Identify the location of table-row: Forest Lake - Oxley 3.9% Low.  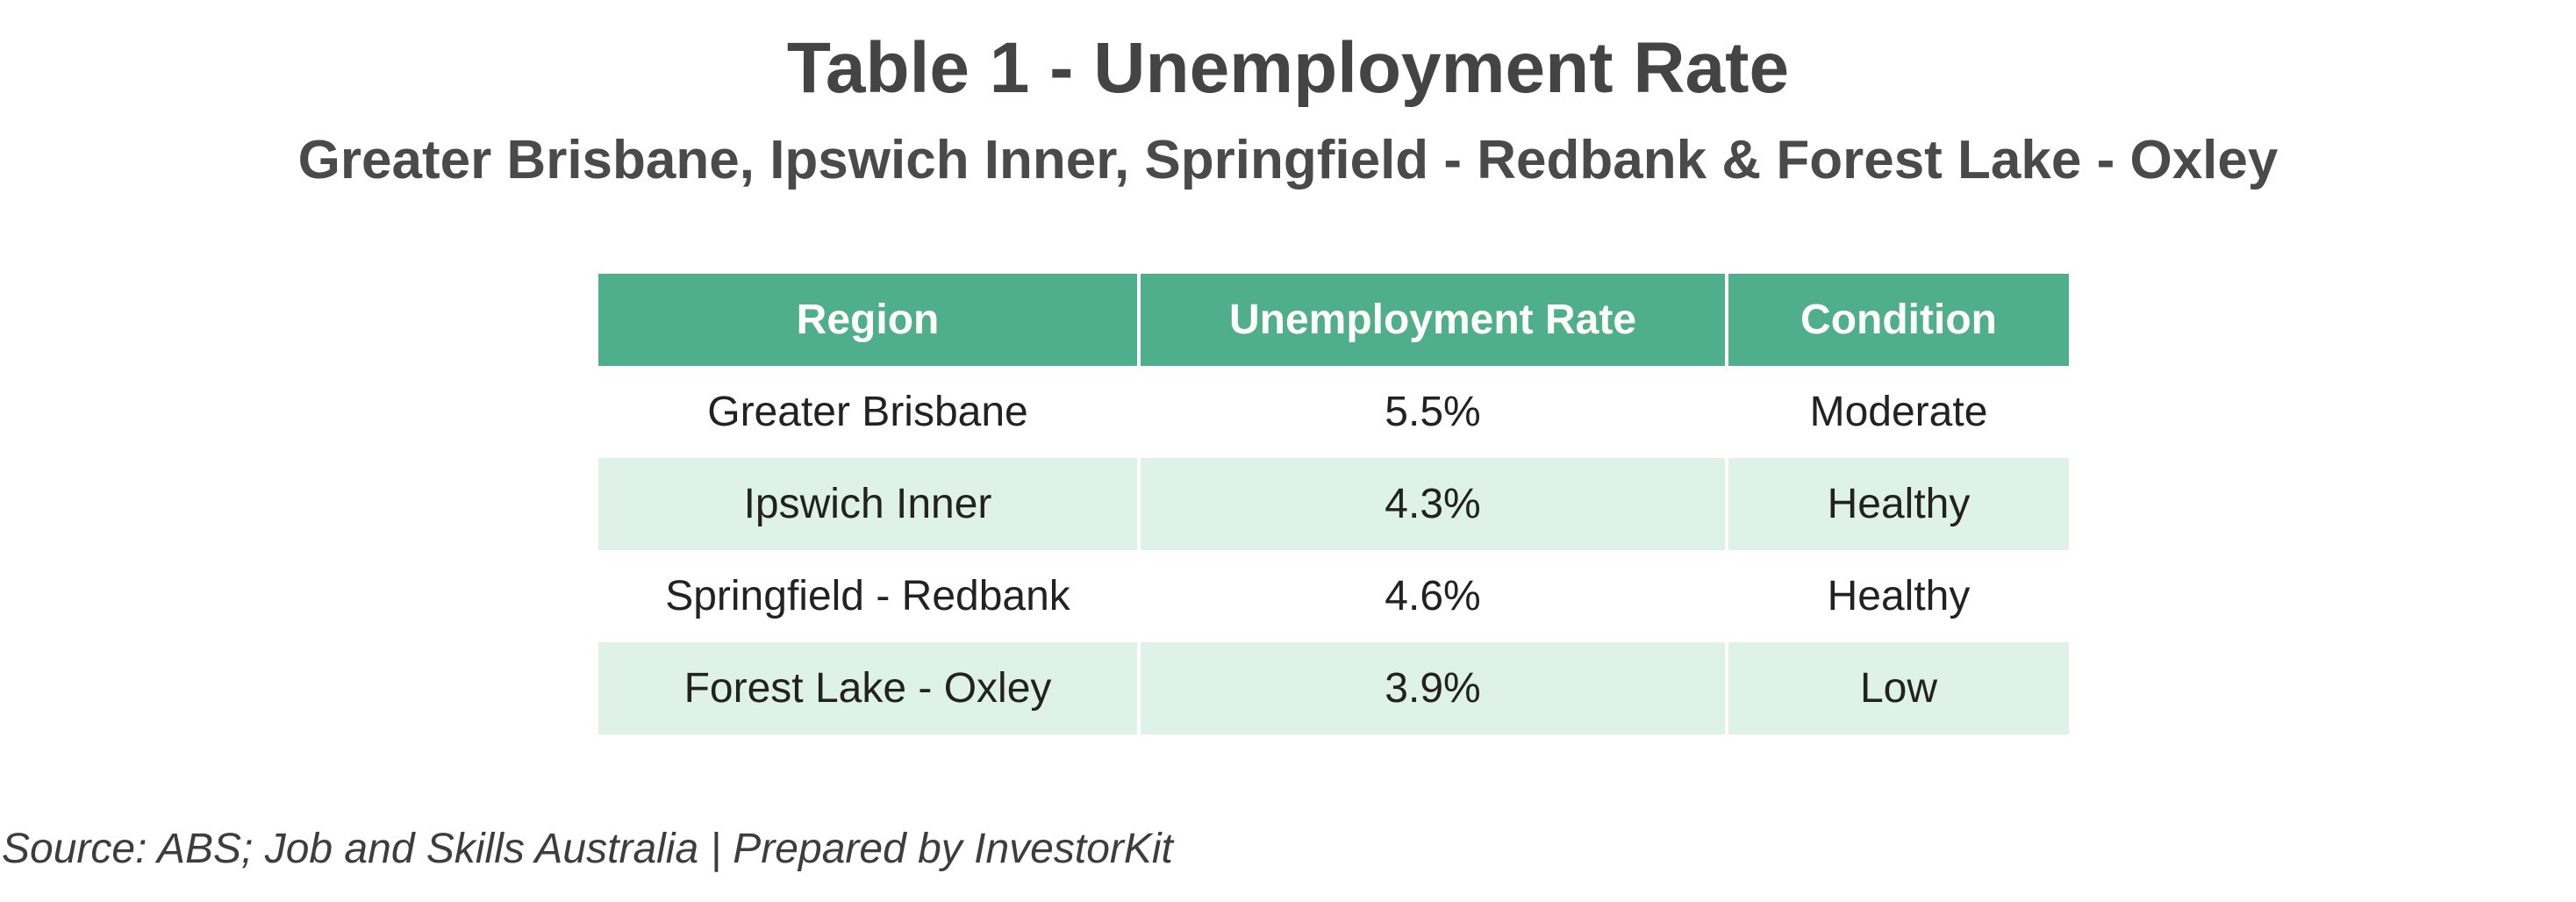
(1333, 688).